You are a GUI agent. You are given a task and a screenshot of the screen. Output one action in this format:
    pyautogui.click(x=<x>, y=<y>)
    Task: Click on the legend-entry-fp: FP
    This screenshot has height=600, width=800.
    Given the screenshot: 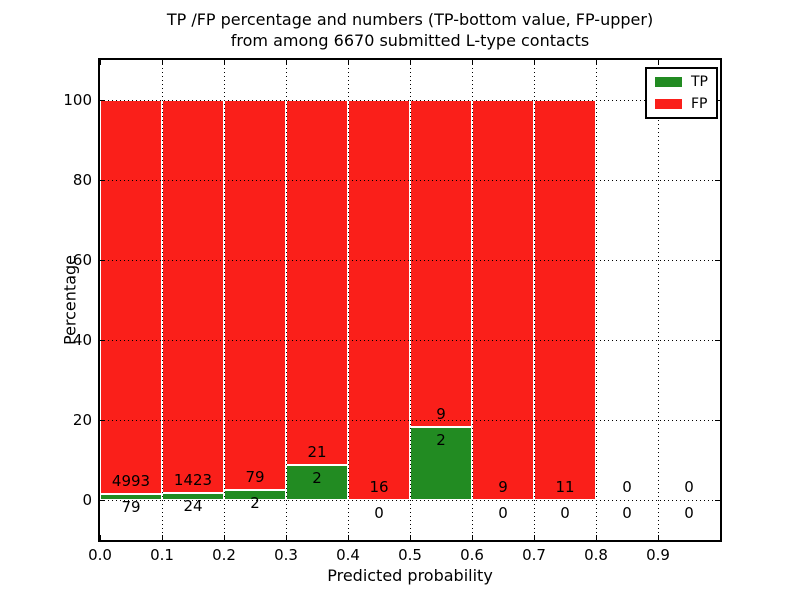 What is the action you would take?
    pyautogui.click(x=681, y=104)
    